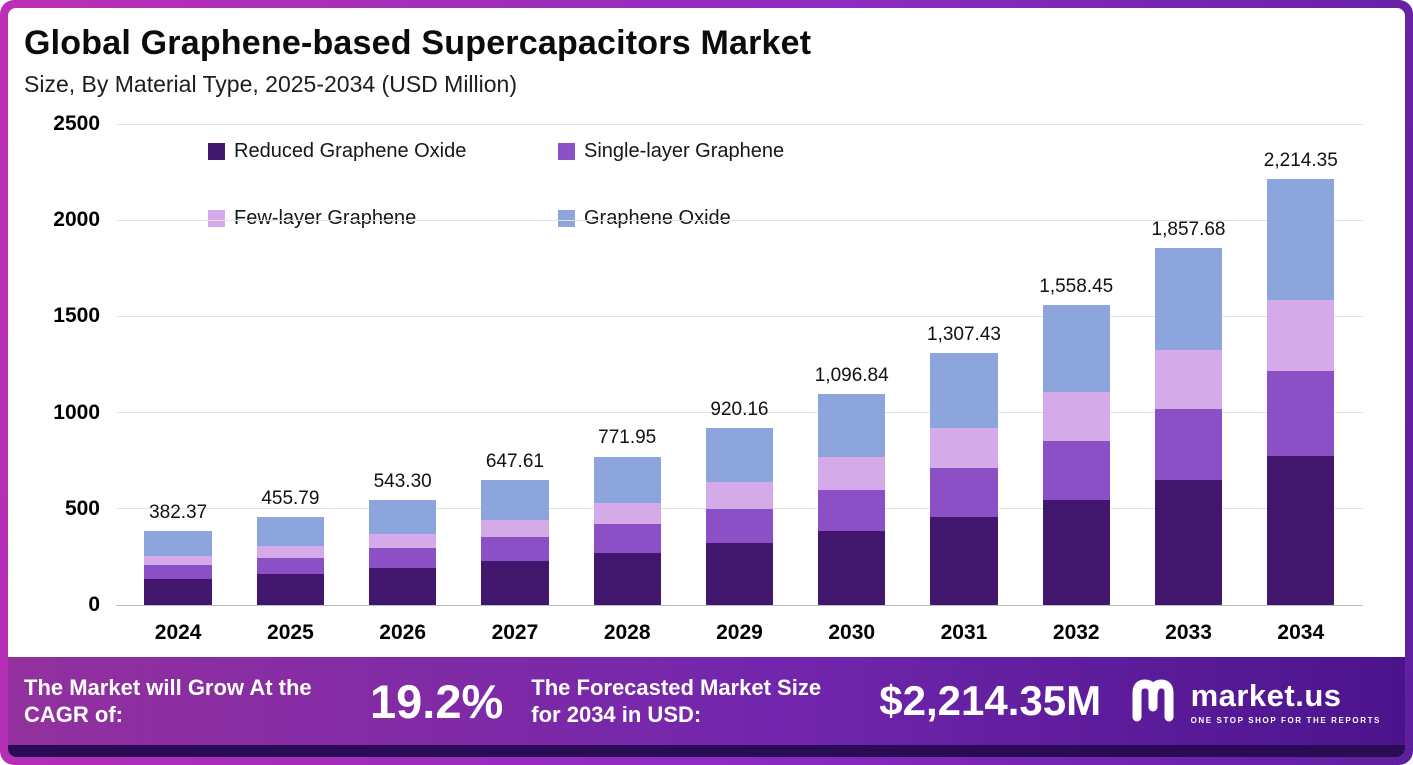 The height and width of the screenshot is (765, 1413). I want to click on legend-label: Reduced Graphene Oxide, so click(350, 151).